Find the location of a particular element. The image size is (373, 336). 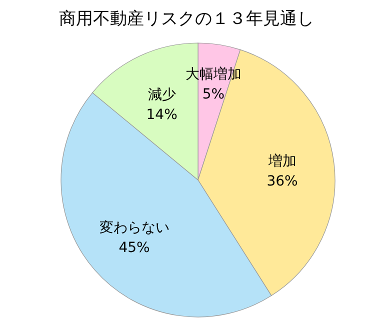

slice-label: 大幅増加 is located at coordinates (213, 74).